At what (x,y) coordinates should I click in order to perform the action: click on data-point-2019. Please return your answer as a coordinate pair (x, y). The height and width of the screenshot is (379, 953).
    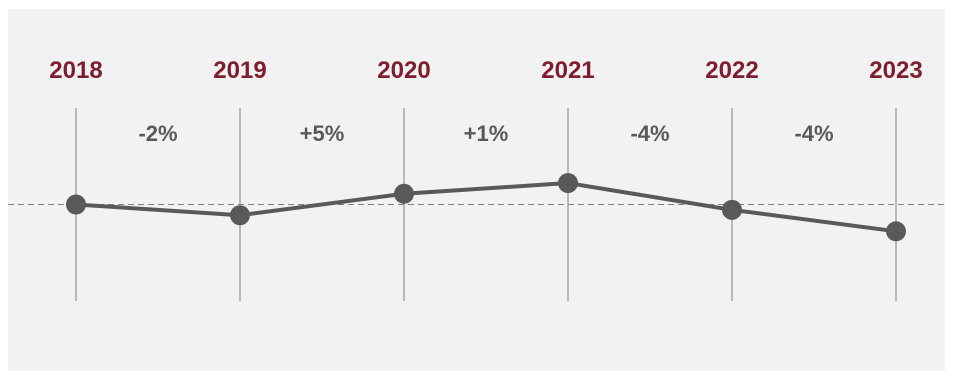
    Looking at the image, I should click on (240, 215).